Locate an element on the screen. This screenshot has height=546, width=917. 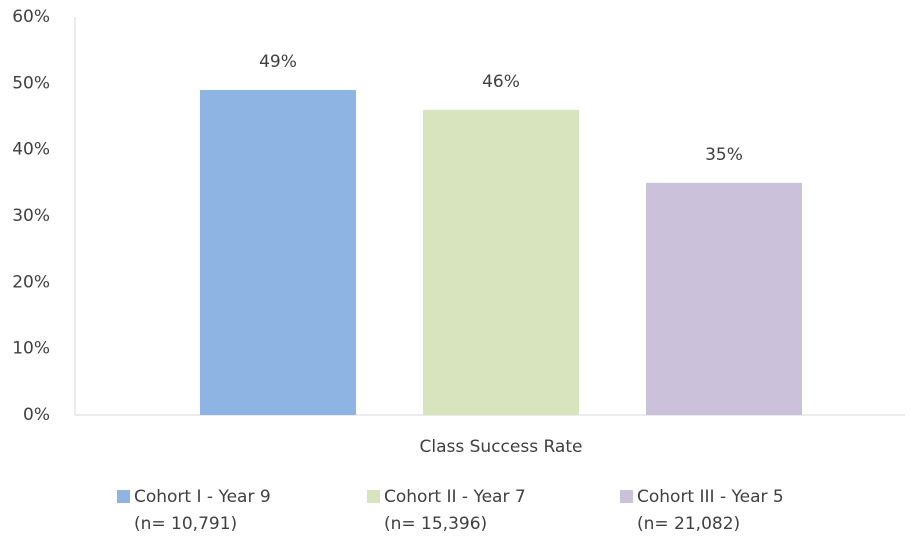
y-tick-label: 60% is located at coordinates (31, 17).